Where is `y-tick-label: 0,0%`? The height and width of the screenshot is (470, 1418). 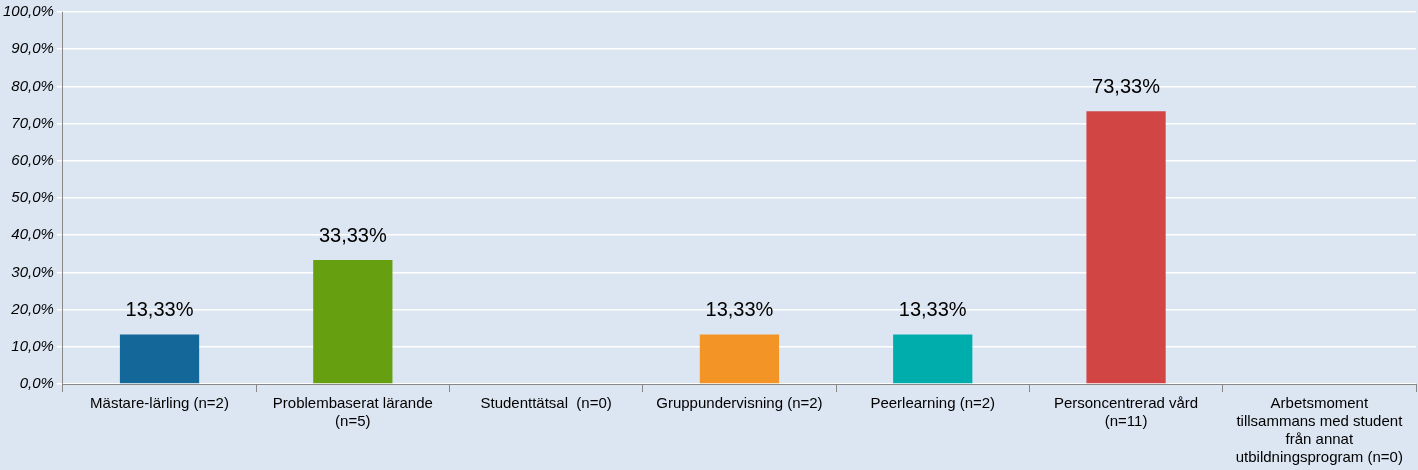
y-tick-label: 0,0% is located at coordinates (36, 383).